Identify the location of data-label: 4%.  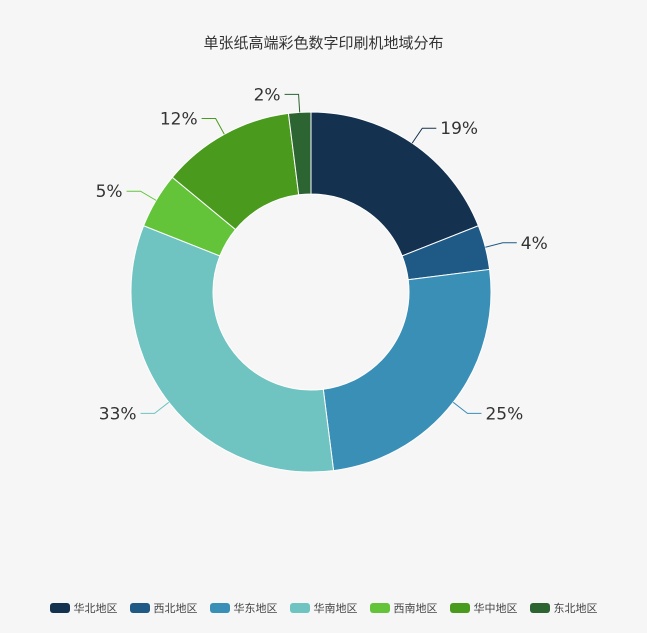
(534, 244).